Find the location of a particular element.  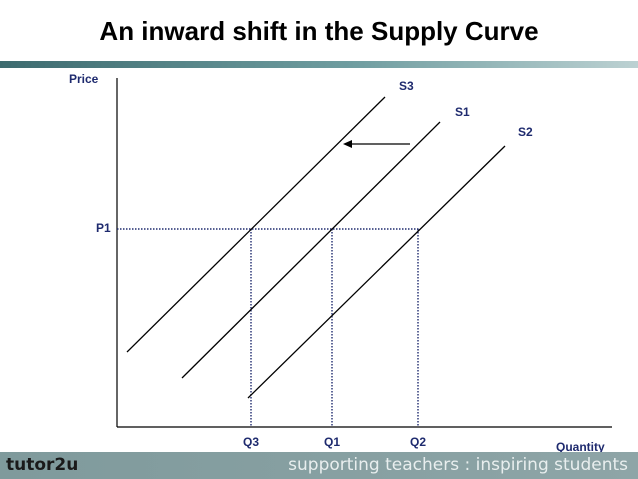

shift-arrow-head is located at coordinates (347, 144).